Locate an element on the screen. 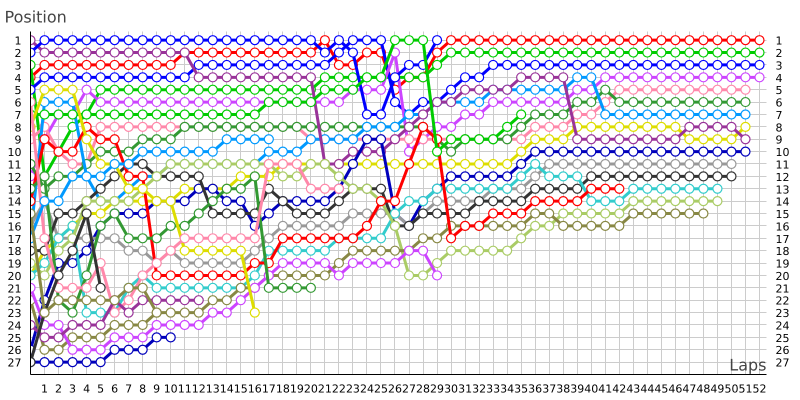 This screenshot has width=800, height=400. x-tick-label: 3 is located at coordinates (72, 389).